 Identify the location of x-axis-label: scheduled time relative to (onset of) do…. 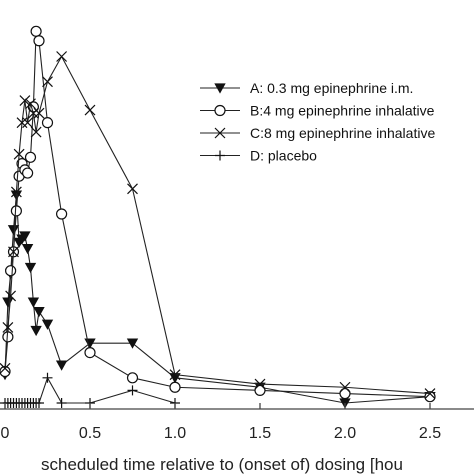
(222, 464).